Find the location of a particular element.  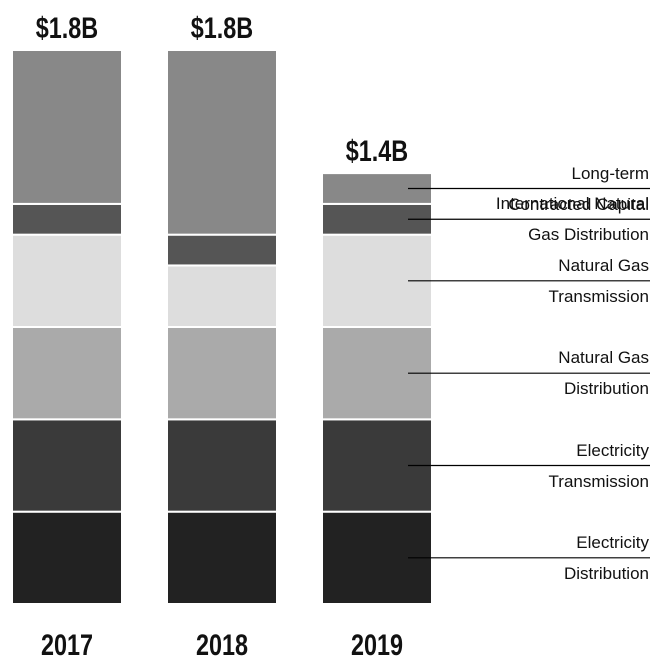

legend-label: Natural Gas Transmission is located at coordinates (598, 280).